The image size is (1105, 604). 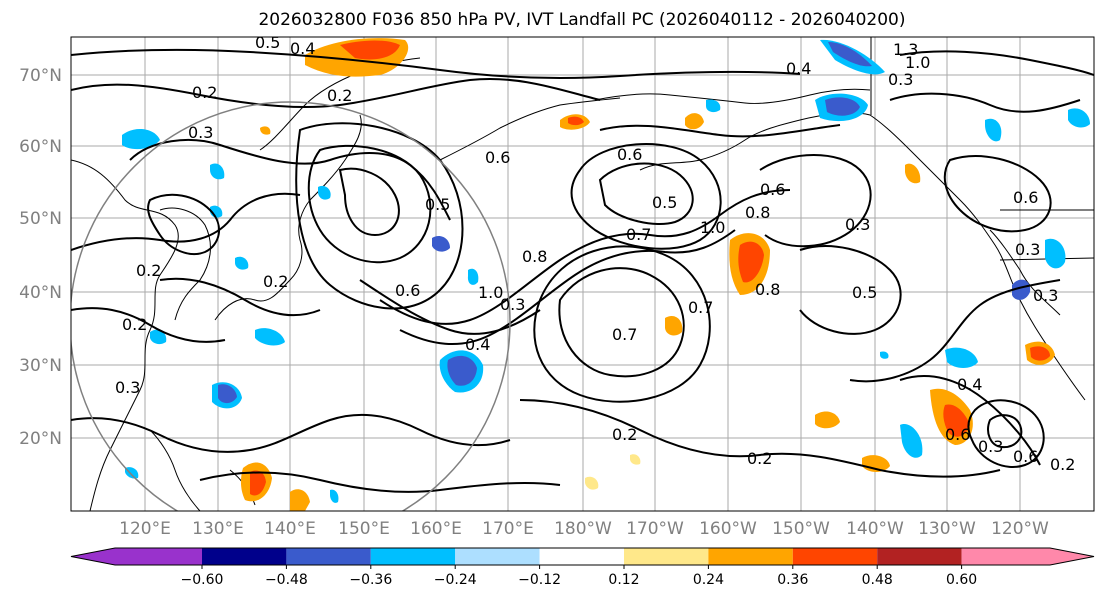 What do you see at coordinates (40, 147) in the screenshot?
I see `lat-label: 60°N` at bounding box center [40, 147].